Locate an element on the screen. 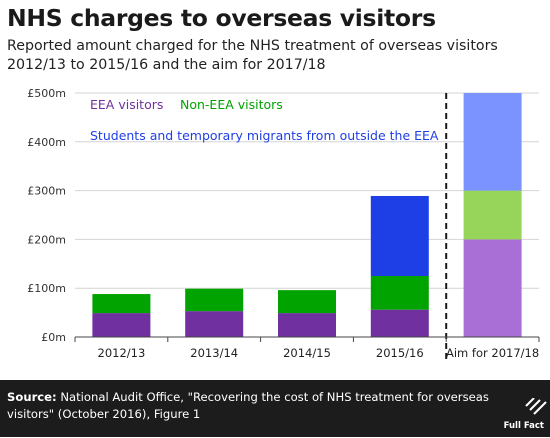 This screenshot has width=550, height=438. y-tick-label: £200m is located at coordinates (46, 239).